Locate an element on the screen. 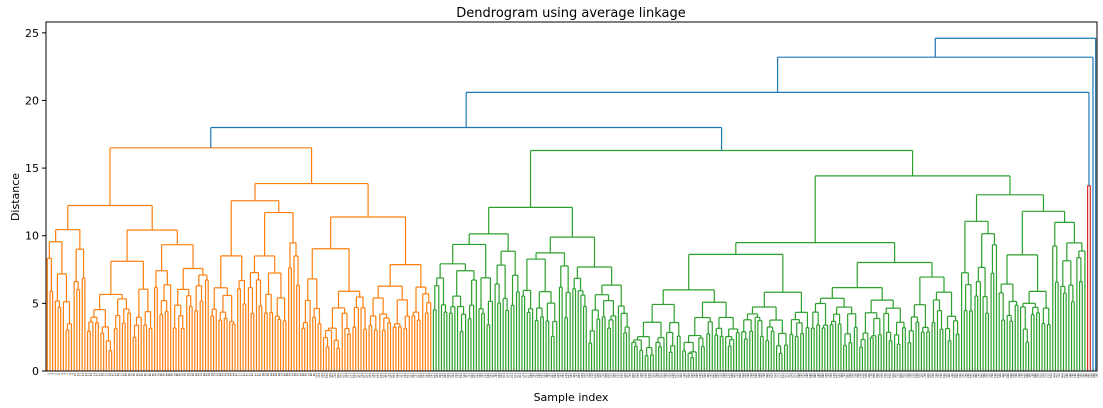 This screenshot has width=1103, height=408. leaf-label: 215 is located at coordinates (625, 375).